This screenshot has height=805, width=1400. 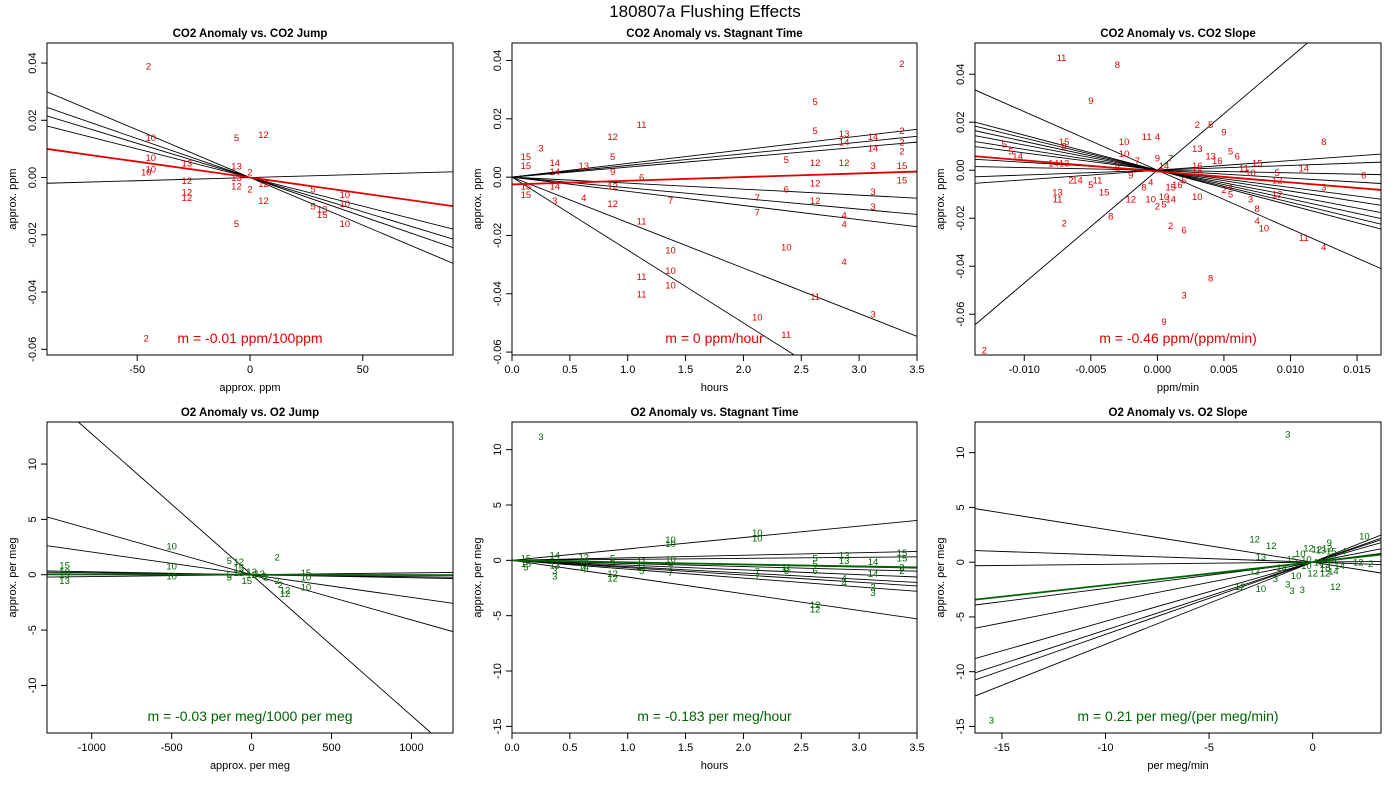 What do you see at coordinates (498, 352) in the screenshot?
I see `y-tick-label: -0.06` at bounding box center [498, 352].